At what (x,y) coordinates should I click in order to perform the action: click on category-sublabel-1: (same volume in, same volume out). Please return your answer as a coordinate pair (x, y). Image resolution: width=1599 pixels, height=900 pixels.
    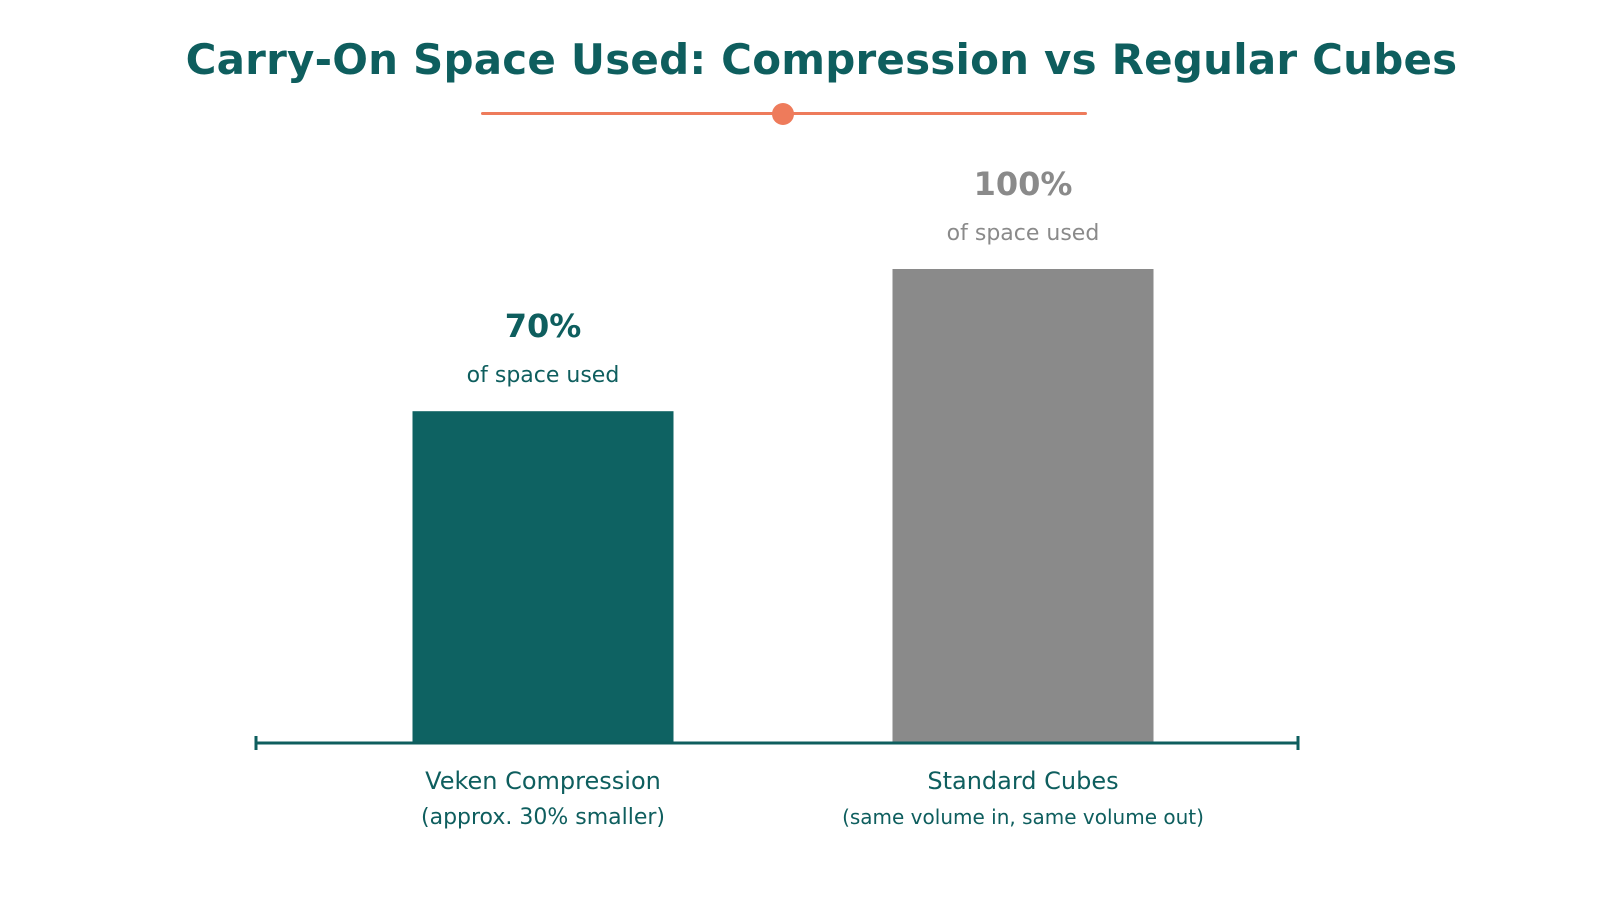
    Looking at the image, I should click on (1023, 817).